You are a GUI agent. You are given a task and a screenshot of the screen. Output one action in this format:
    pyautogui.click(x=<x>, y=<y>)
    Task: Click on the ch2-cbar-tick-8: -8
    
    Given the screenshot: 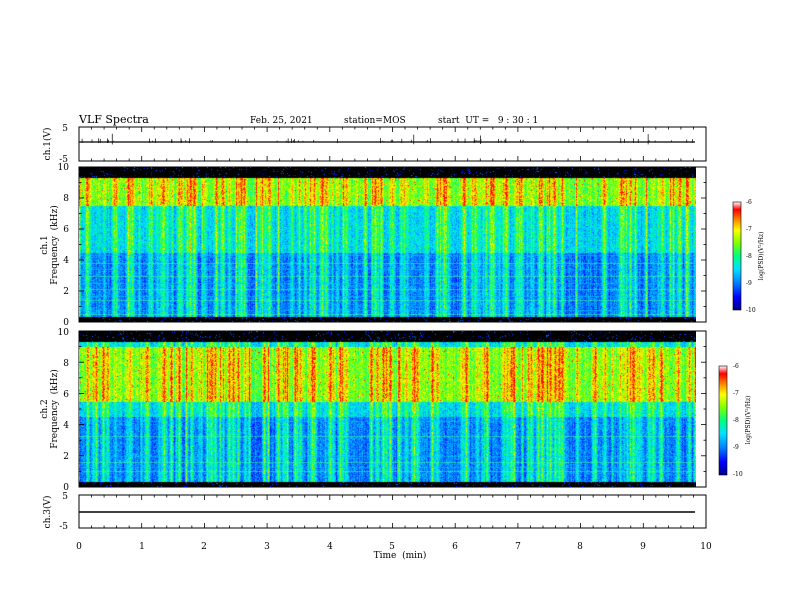 What is the action you would take?
    pyautogui.click(x=736, y=420)
    